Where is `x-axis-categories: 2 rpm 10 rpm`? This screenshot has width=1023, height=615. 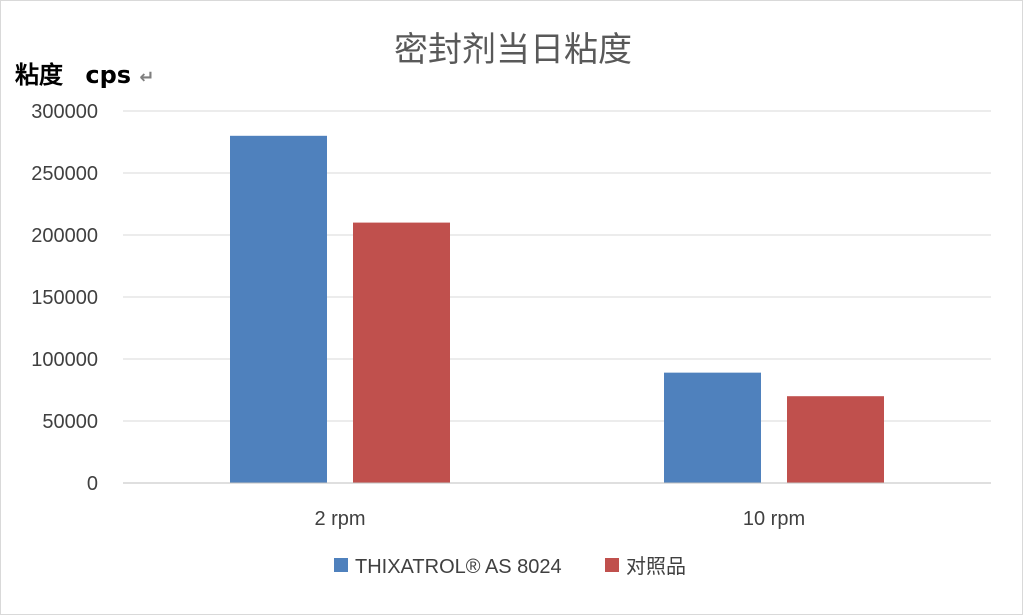
x-axis-categories: 2 rpm 10 rpm is located at coordinates (559, 519).